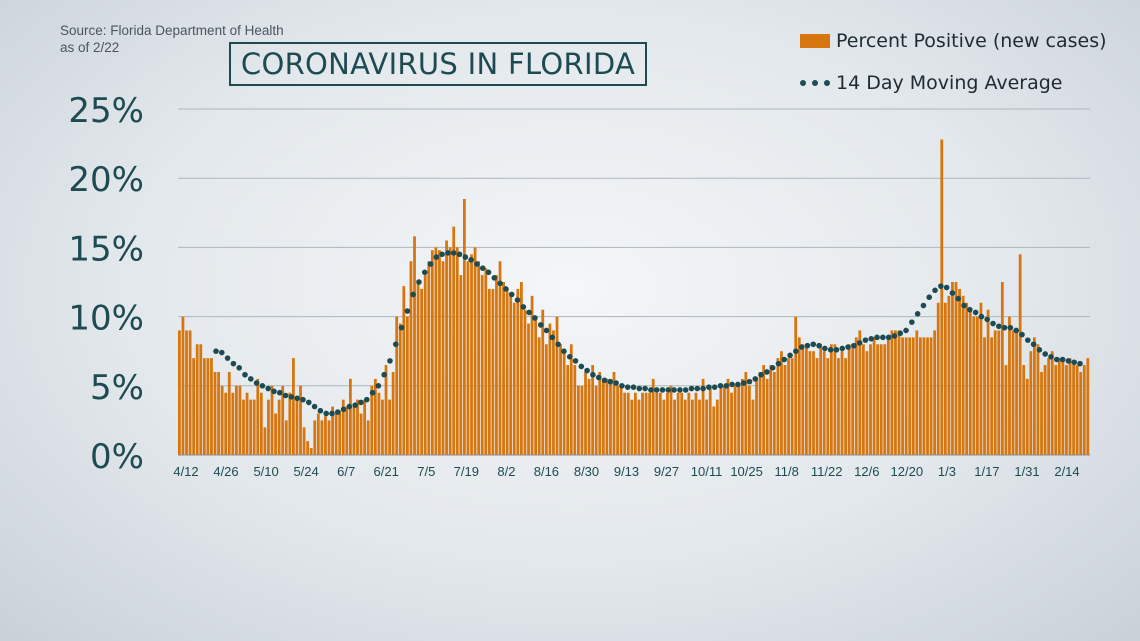 This screenshot has width=1140, height=641. Describe the element at coordinates (953, 41) in the screenshot. I see `legend-item-percent-positive: Percent Positive (new cases)` at that location.